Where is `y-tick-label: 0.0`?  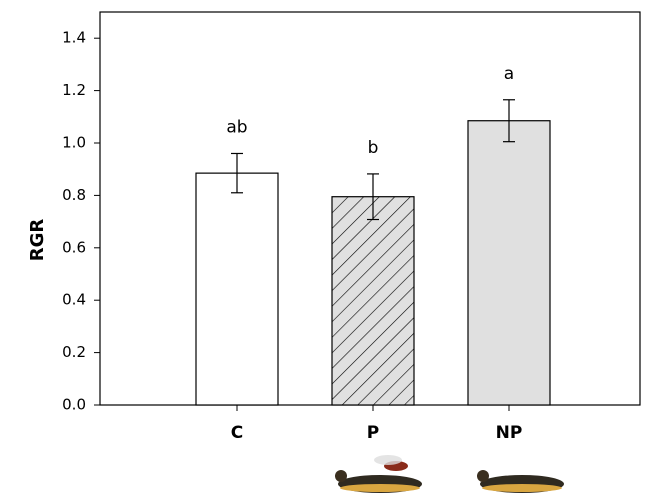 y-tick-label: 0.0 is located at coordinates (74, 405).